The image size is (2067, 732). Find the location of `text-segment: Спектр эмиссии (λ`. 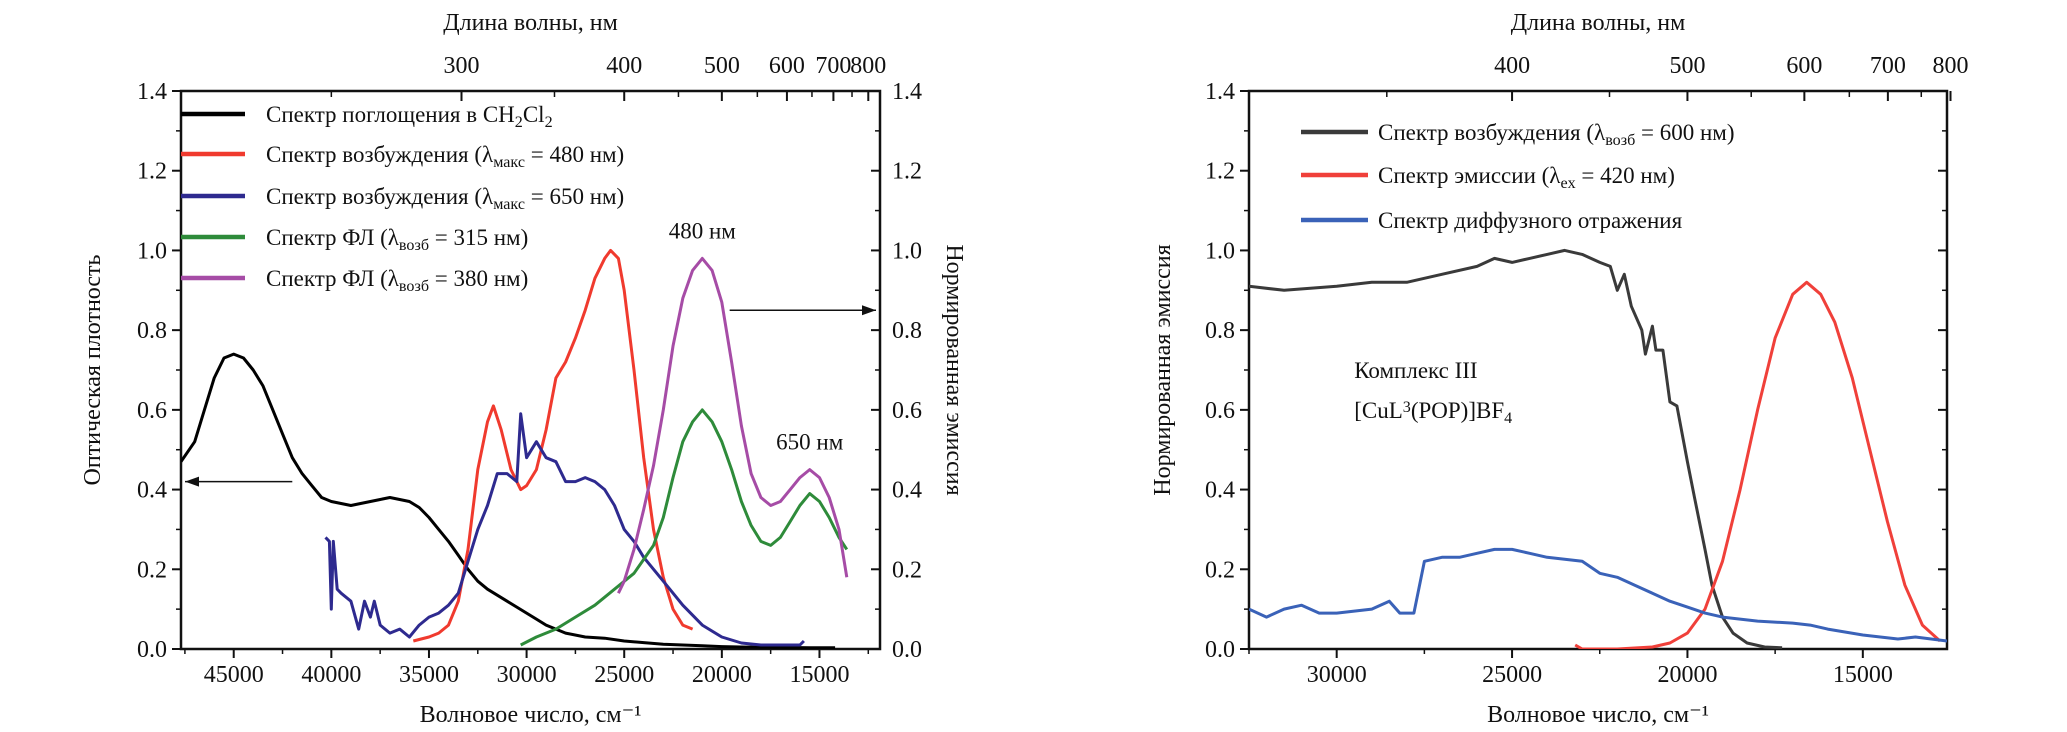

text-segment: Спектр эмиссии (λ is located at coordinates (1469, 175).